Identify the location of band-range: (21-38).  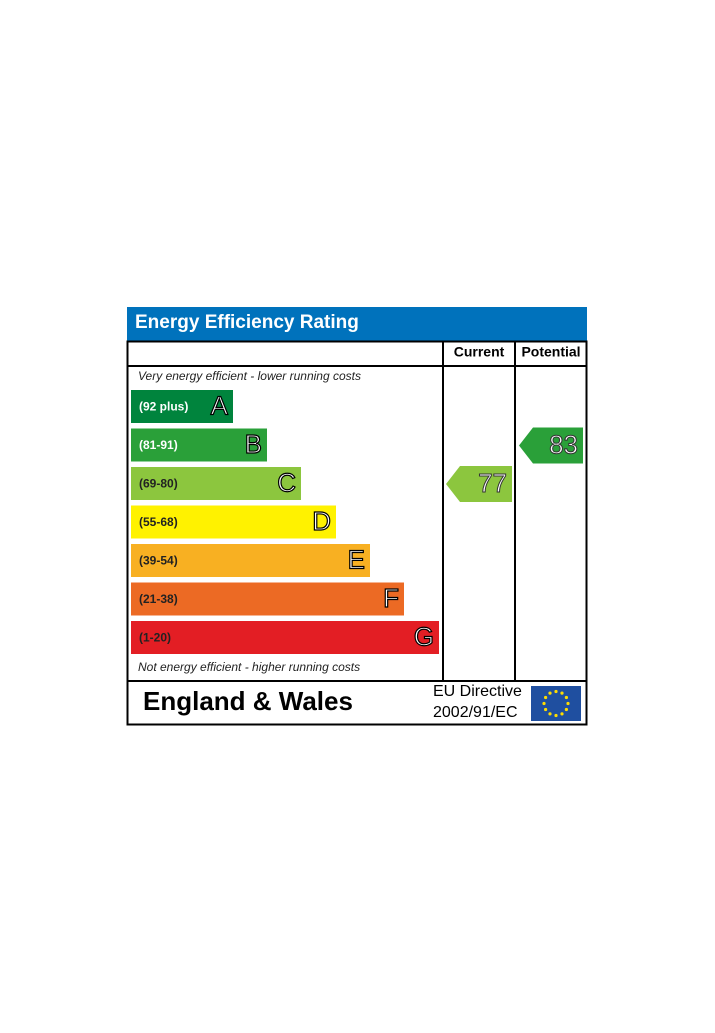
(158, 599).